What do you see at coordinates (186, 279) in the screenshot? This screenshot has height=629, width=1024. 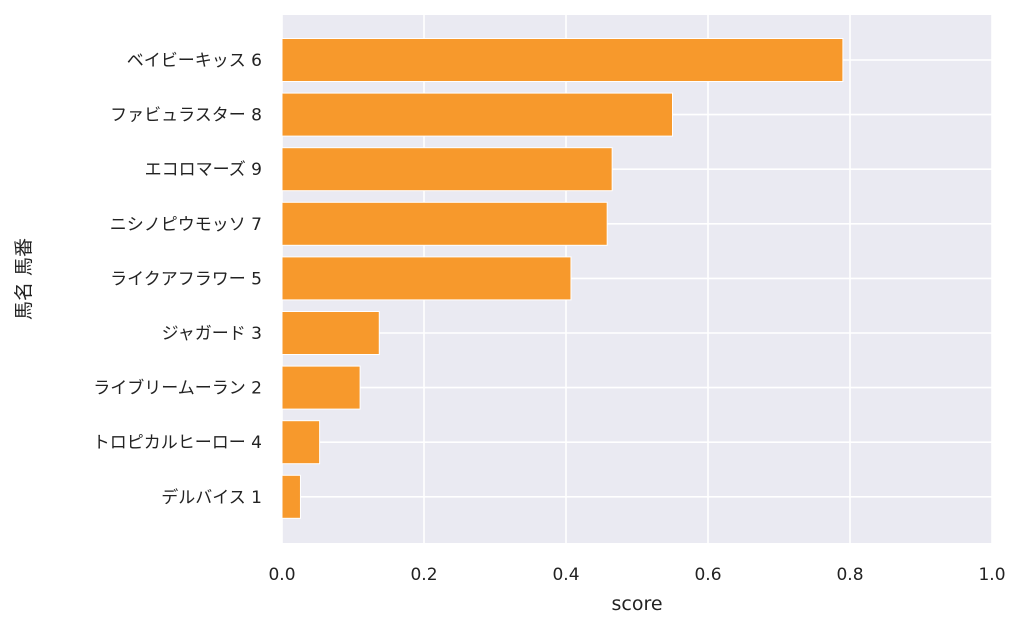 I see `y-tick-label: ライクアフラワー 5` at bounding box center [186, 279].